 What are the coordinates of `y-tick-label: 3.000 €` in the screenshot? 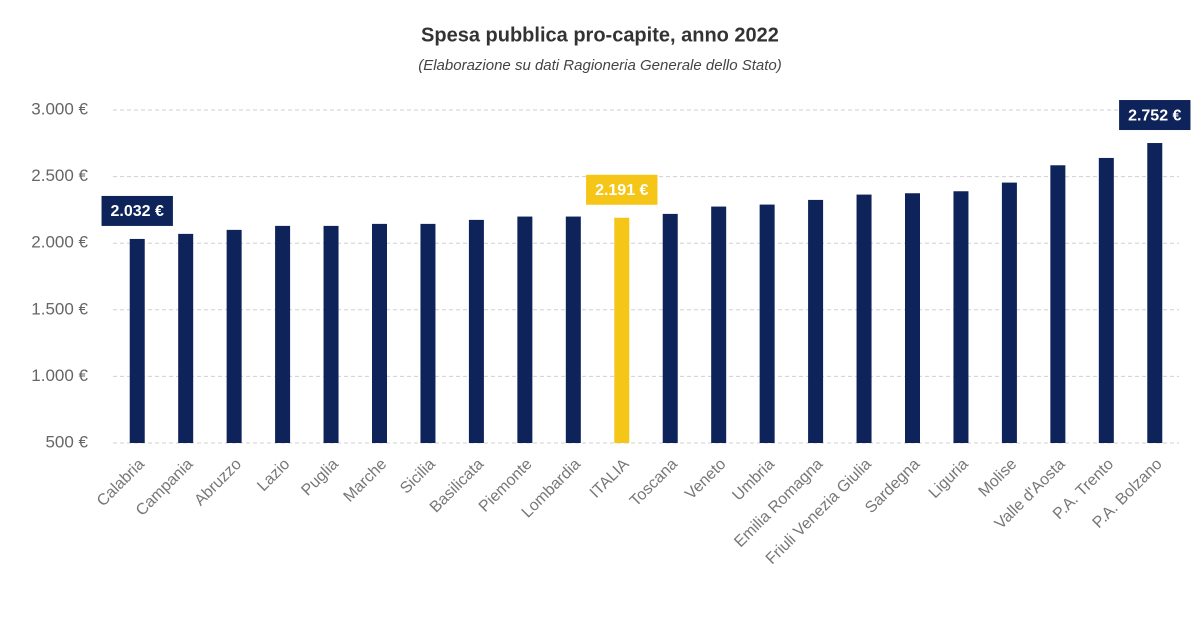 It's located at (59, 108).